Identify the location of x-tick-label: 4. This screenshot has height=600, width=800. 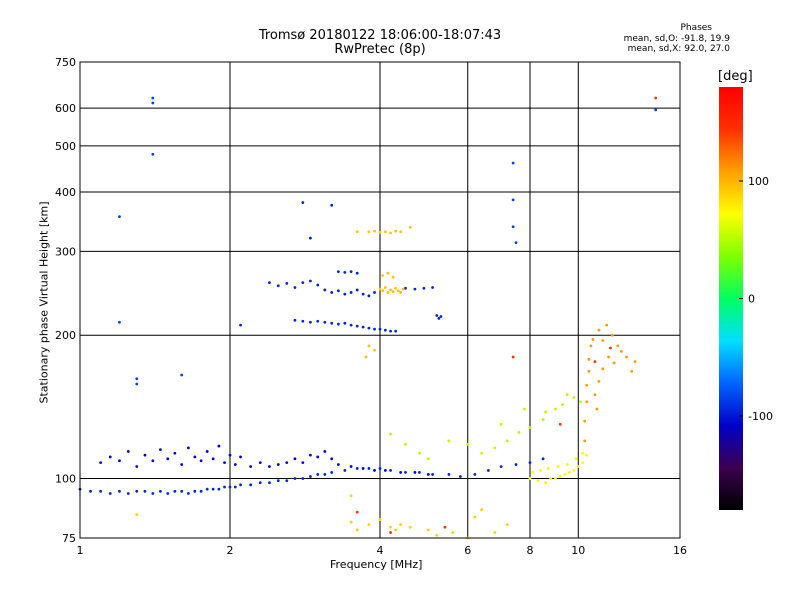
(380, 550).